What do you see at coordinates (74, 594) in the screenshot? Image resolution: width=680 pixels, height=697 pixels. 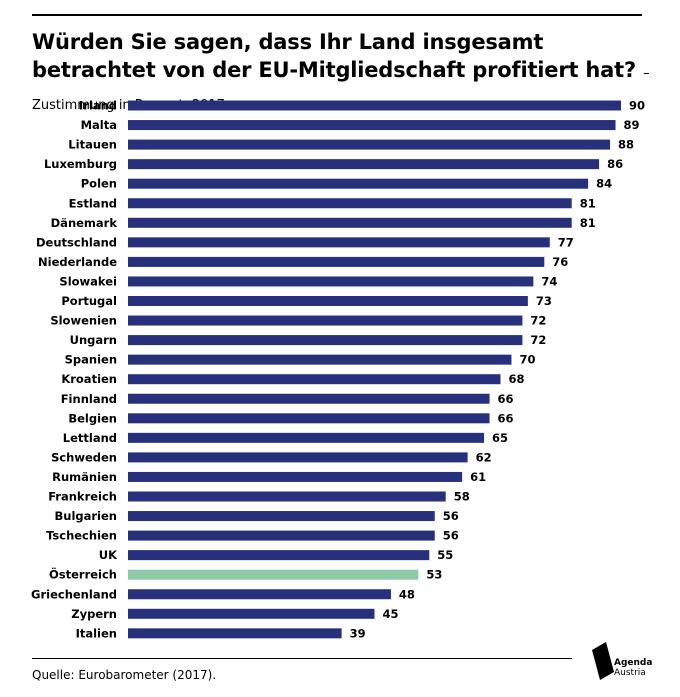 I see `category-label: Griechenland` at bounding box center [74, 594].